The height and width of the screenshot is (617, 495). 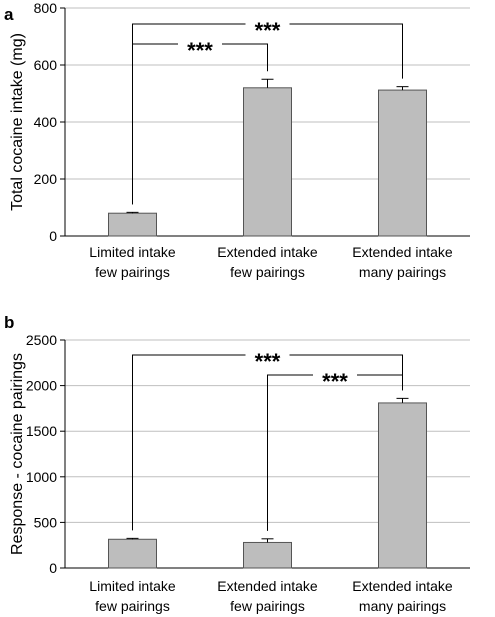 I want to click on panel-a-ytick-label-3: 600, so click(x=46, y=65).